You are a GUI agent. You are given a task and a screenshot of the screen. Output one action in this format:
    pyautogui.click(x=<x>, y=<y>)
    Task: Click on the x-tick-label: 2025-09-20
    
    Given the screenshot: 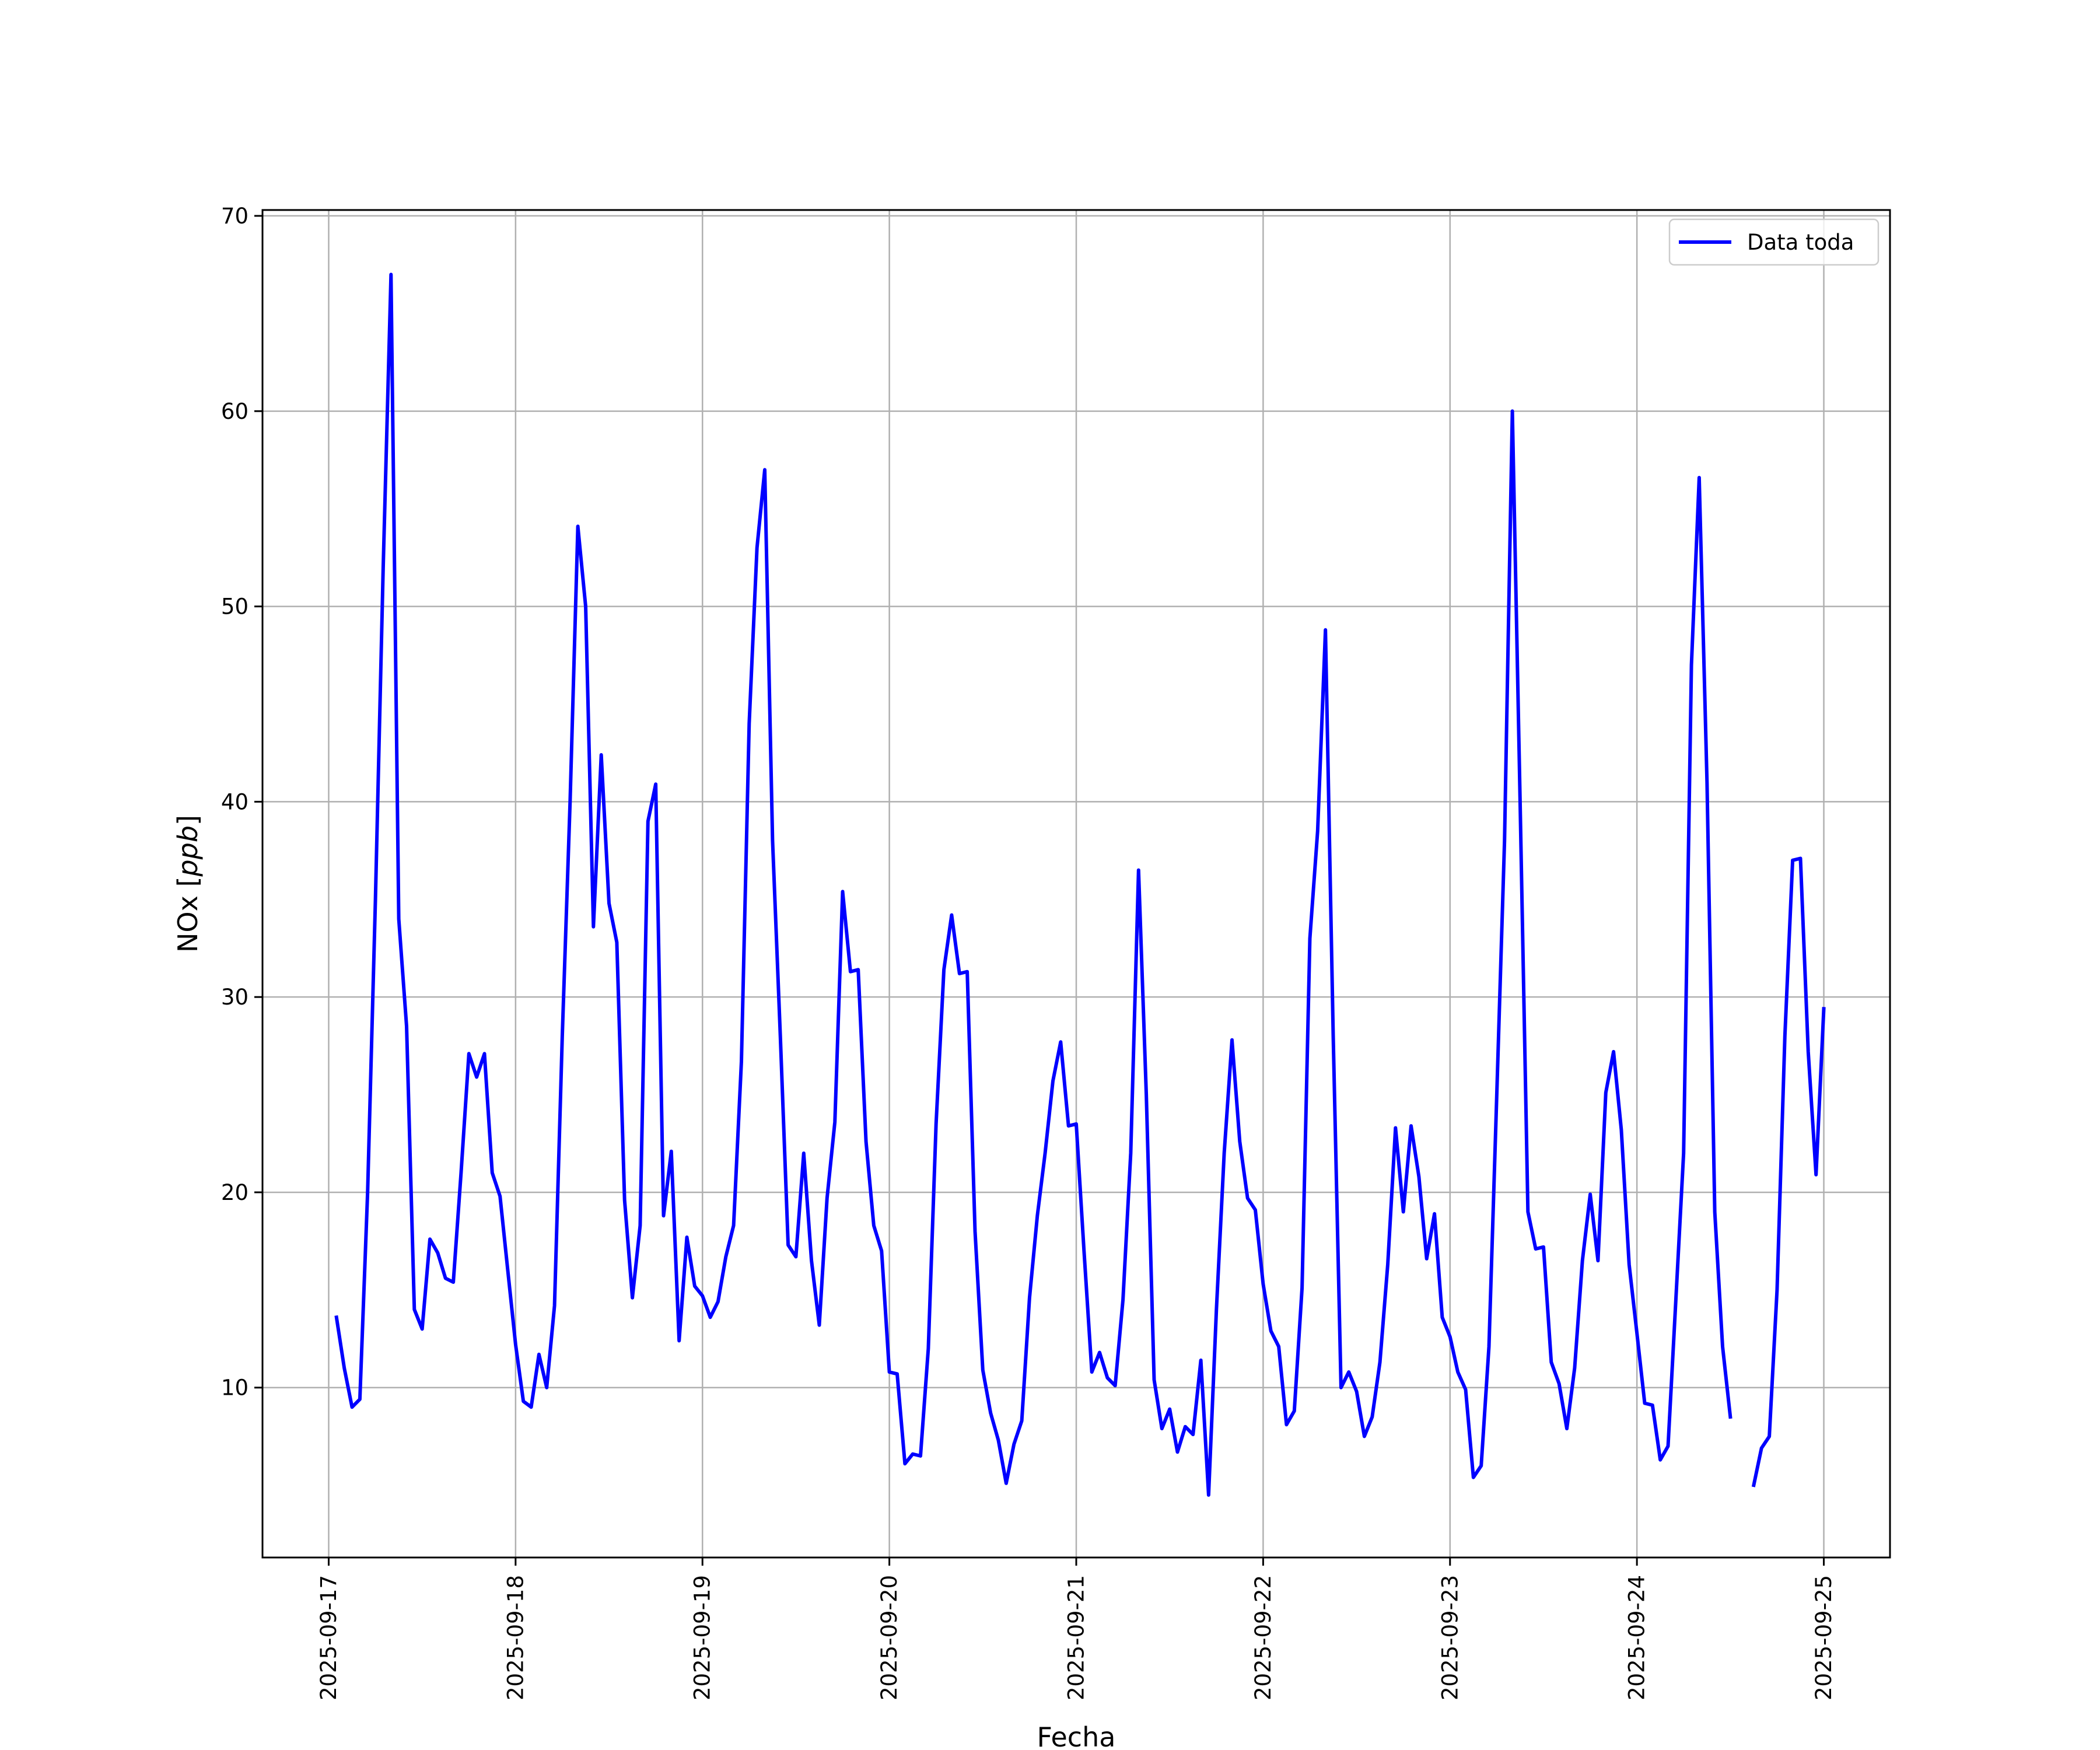 What is the action you would take?
    pyautogui.click(x=889, y=1637)
    